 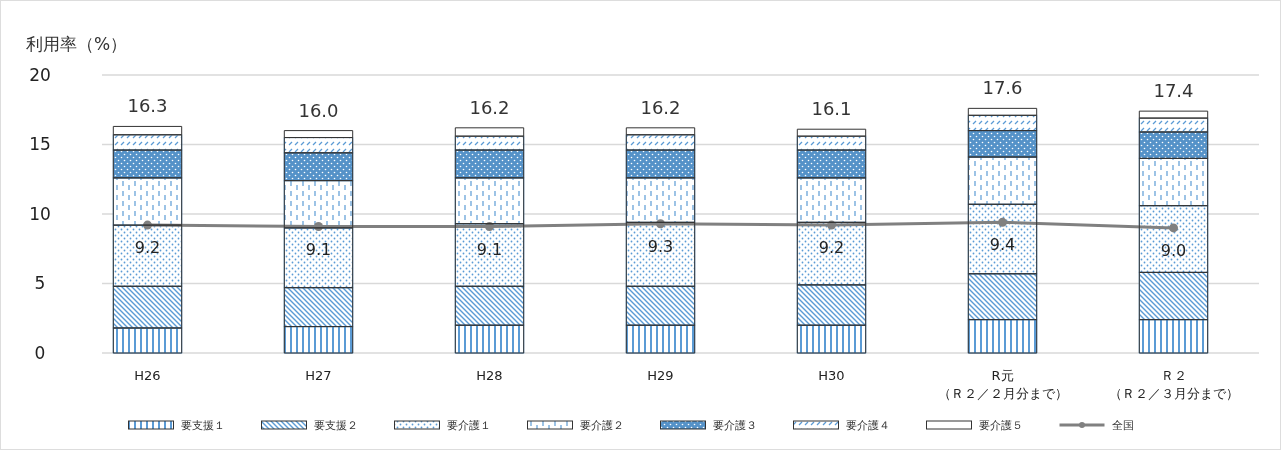 I want to click on x-tick-label: Ｒ２（Ｒ２／３月分まで）, so click(x=1173, y=384).